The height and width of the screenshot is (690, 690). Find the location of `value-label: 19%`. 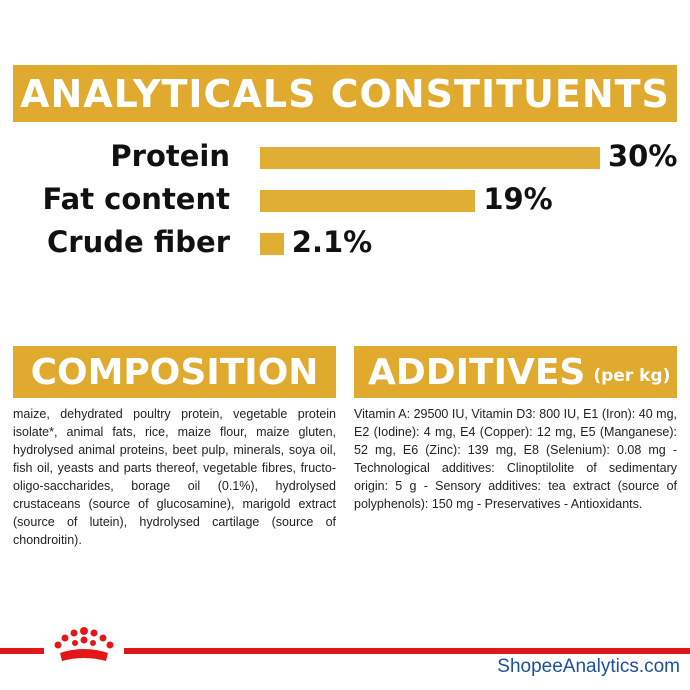

value-label: 19% is located at coordinates (518, 199).